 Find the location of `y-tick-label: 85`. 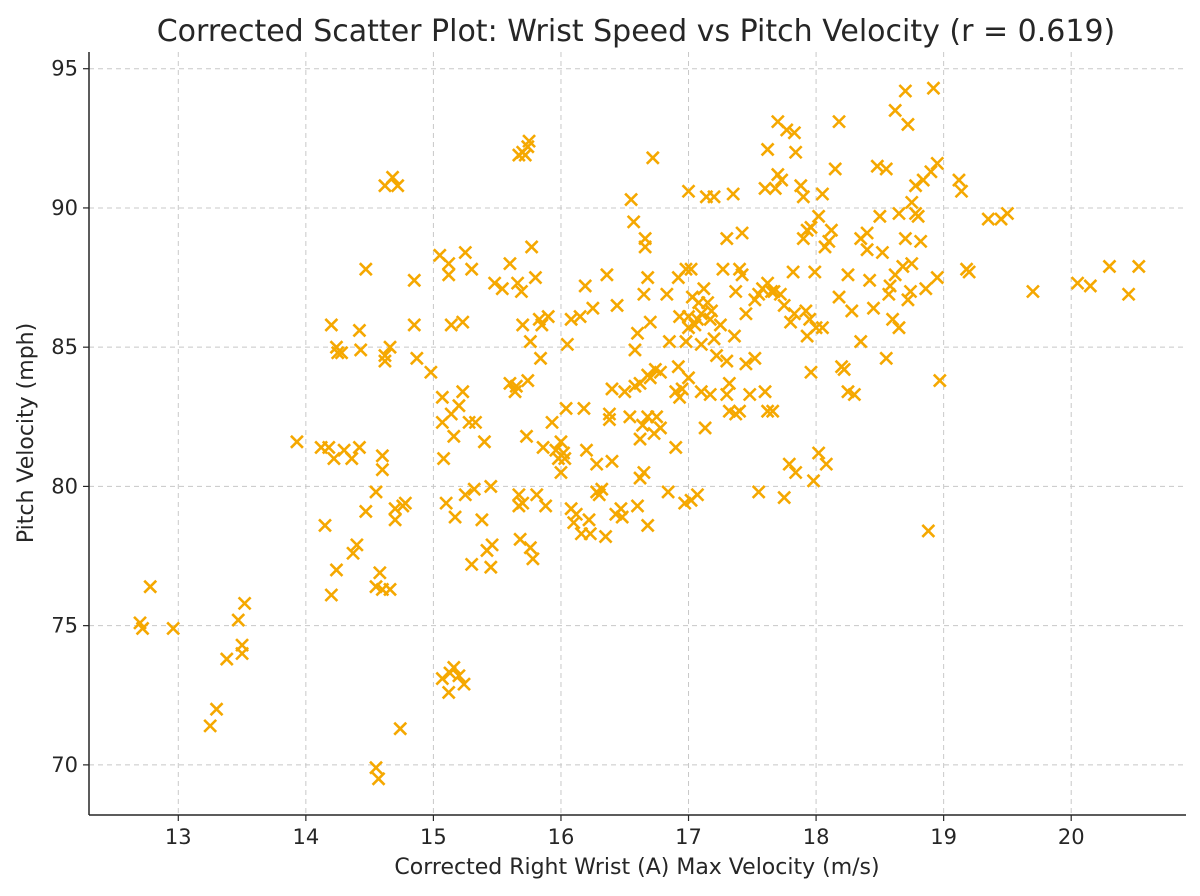

y-tick-label: 85 is located at coordinates (64, 347).